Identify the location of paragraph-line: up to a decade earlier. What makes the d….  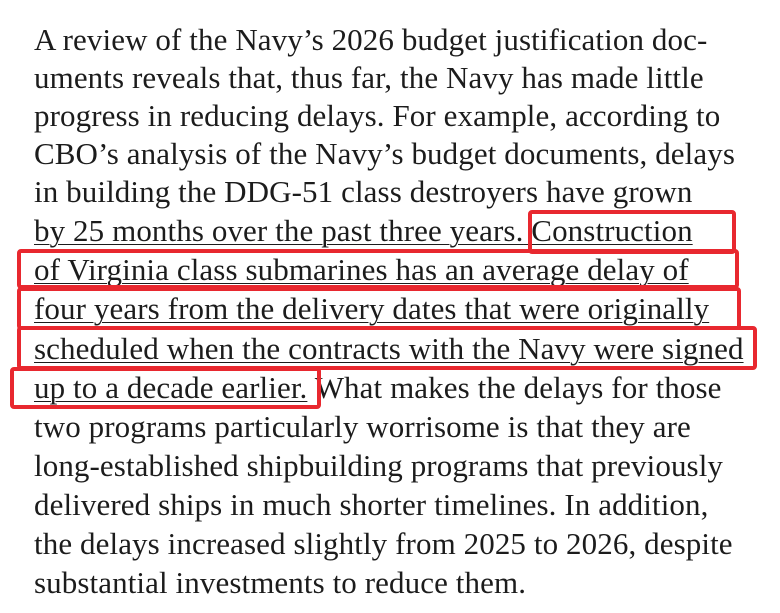
(378, 388).